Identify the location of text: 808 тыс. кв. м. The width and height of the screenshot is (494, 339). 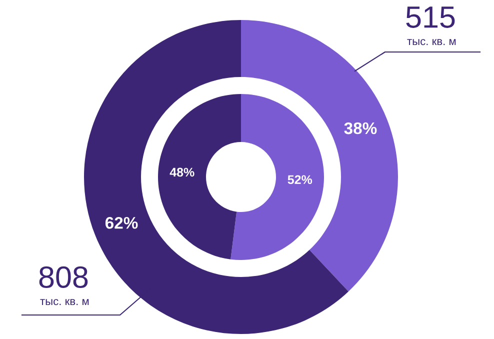
(64, 286).